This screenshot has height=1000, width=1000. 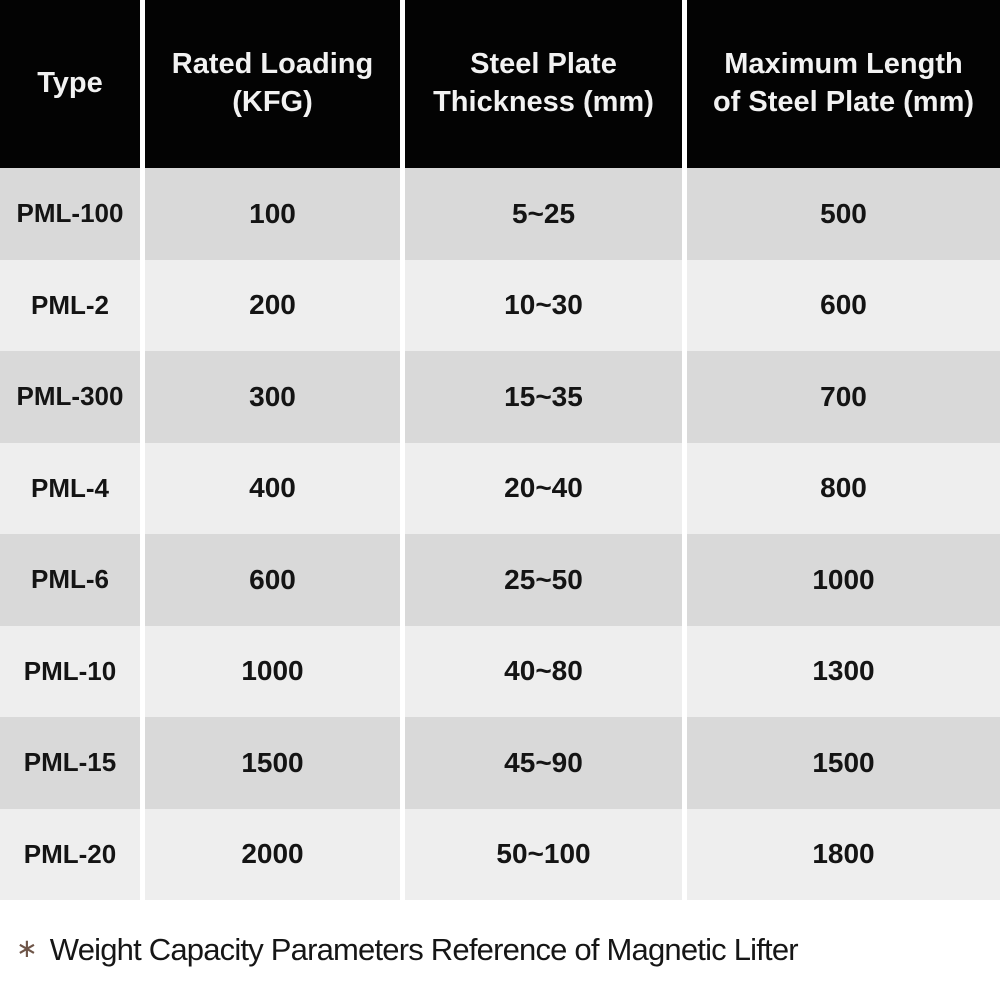 What do you see at coordinates (70, 84) in the screenshot?
I see `header-cell-type: Type` at bounding box center [70, 84].